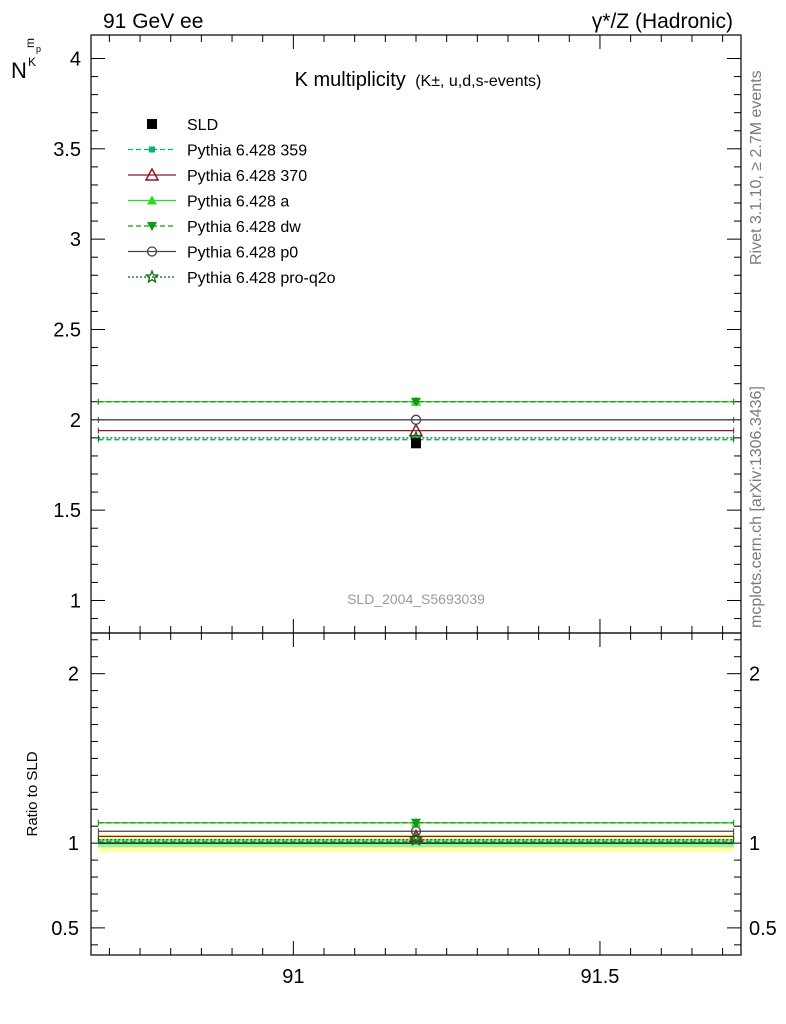 The image size is (786, 1024). I want to click on legend-label: Pythia 6.428 370, so click(247, 176).